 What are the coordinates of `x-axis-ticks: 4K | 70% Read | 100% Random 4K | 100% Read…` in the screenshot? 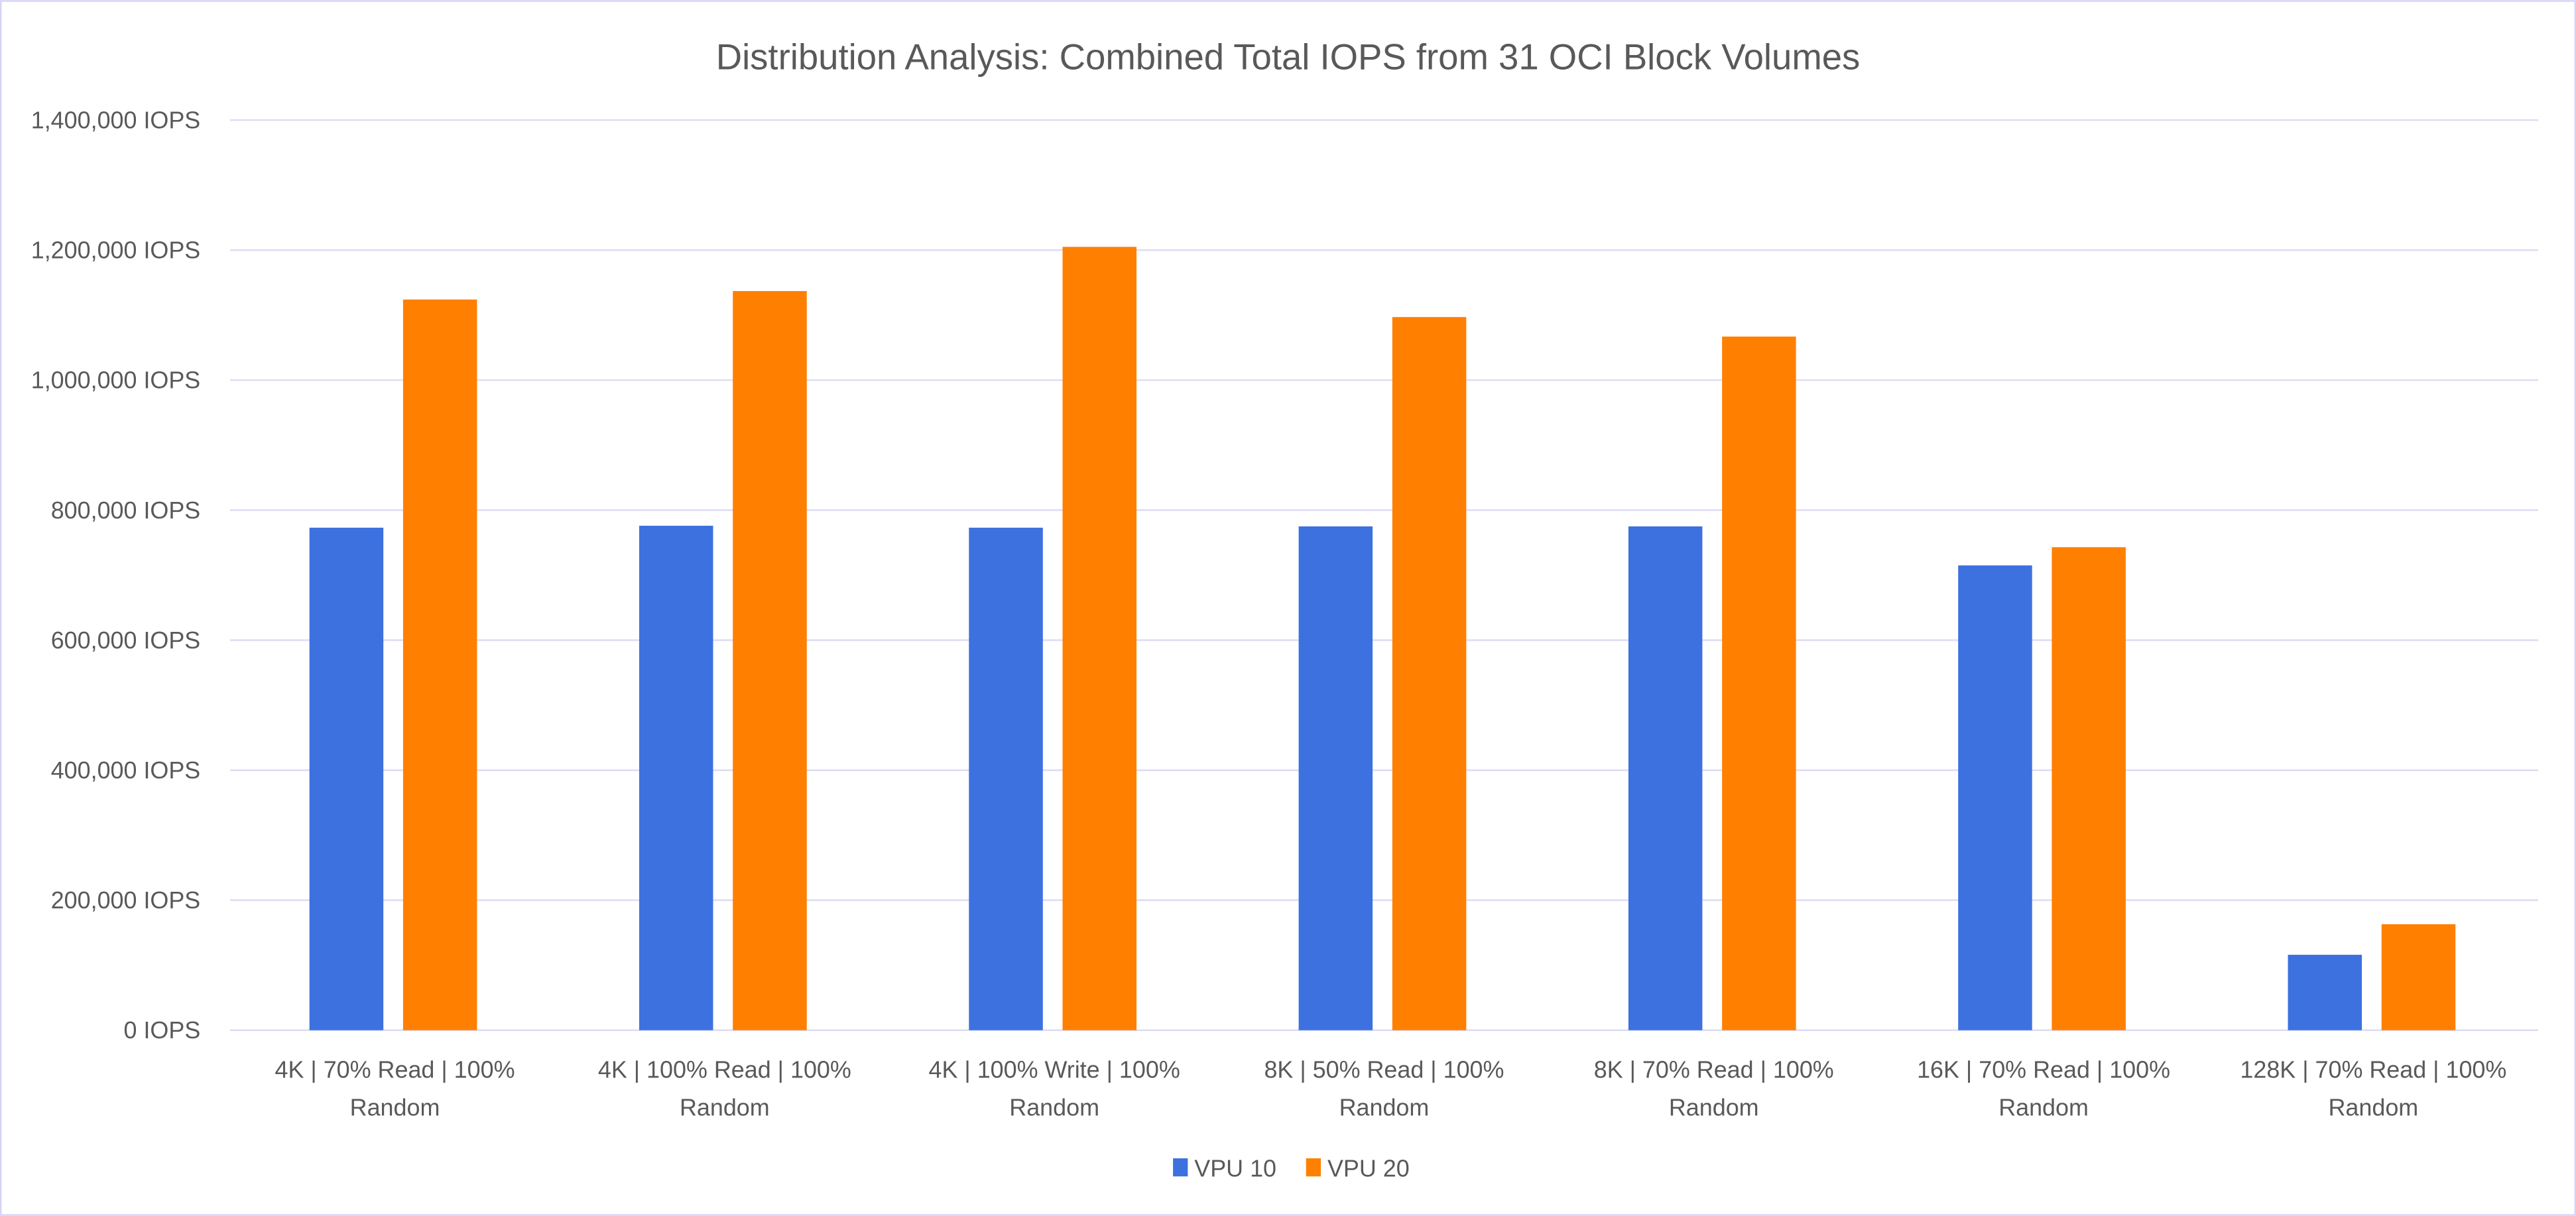 It's located at (1391, 1088).